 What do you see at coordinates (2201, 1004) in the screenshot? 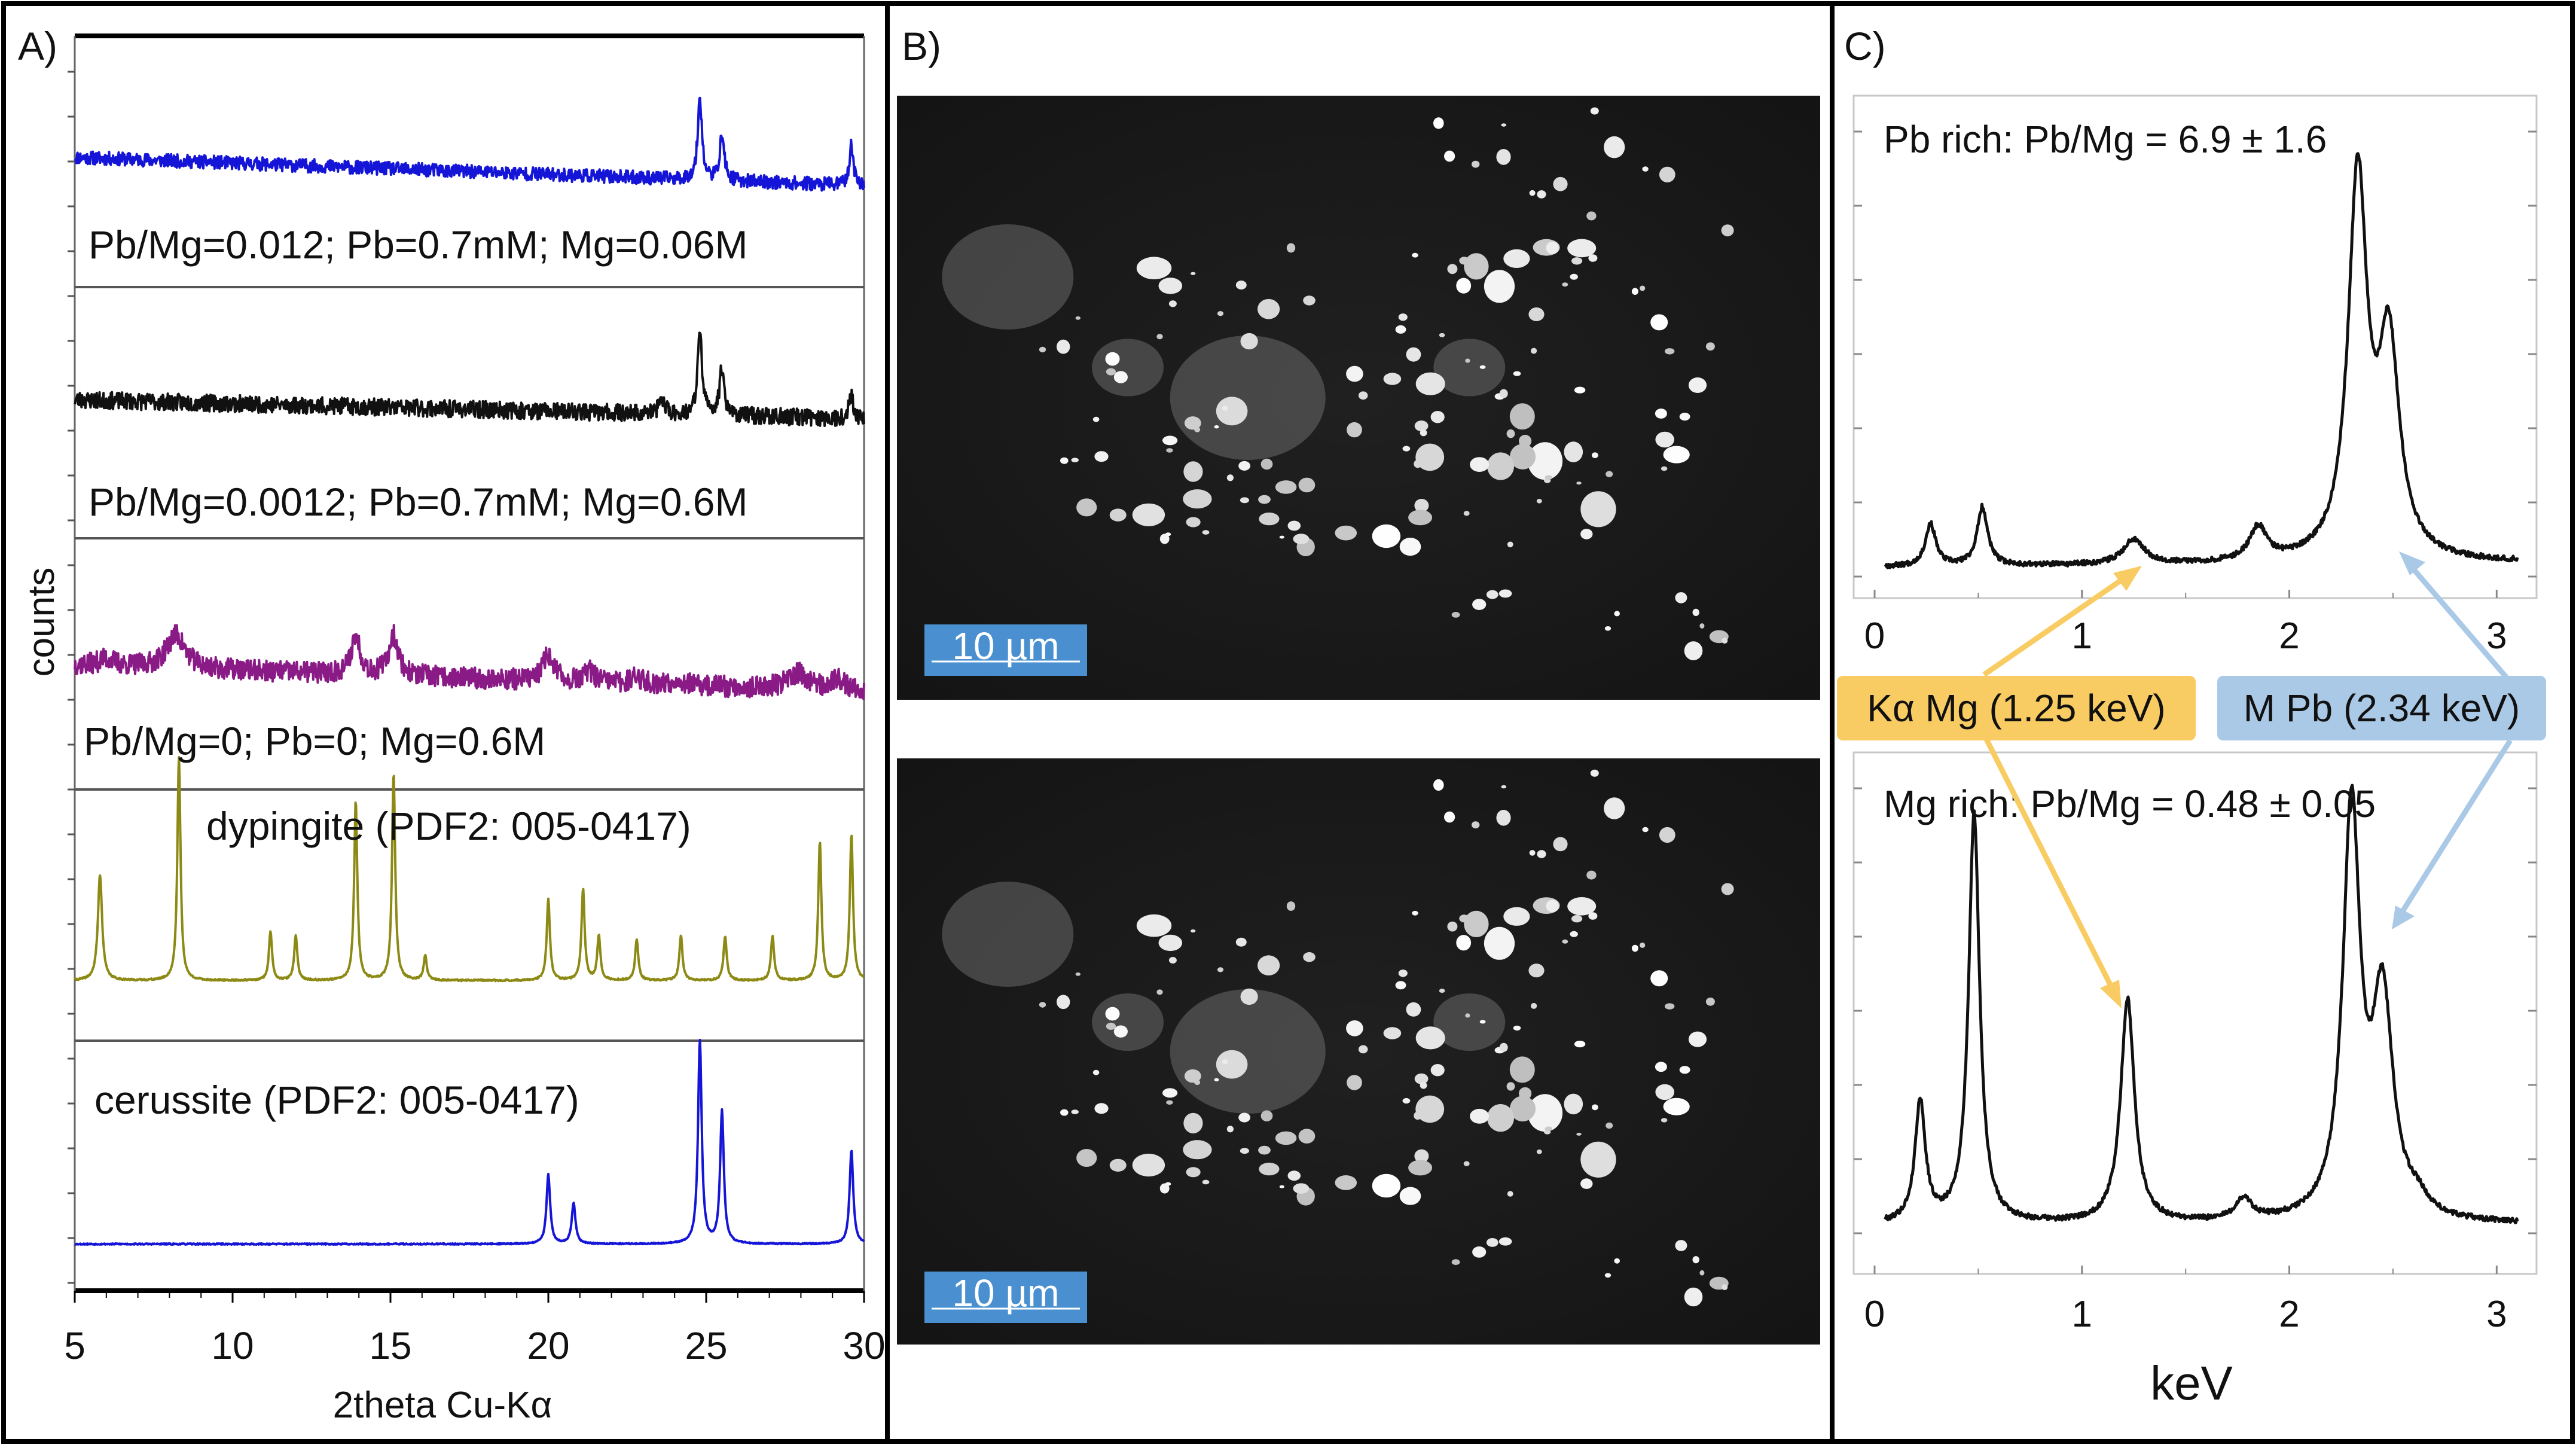
I see `eds-trace-bottom` at bounding box center [2201, 1004].